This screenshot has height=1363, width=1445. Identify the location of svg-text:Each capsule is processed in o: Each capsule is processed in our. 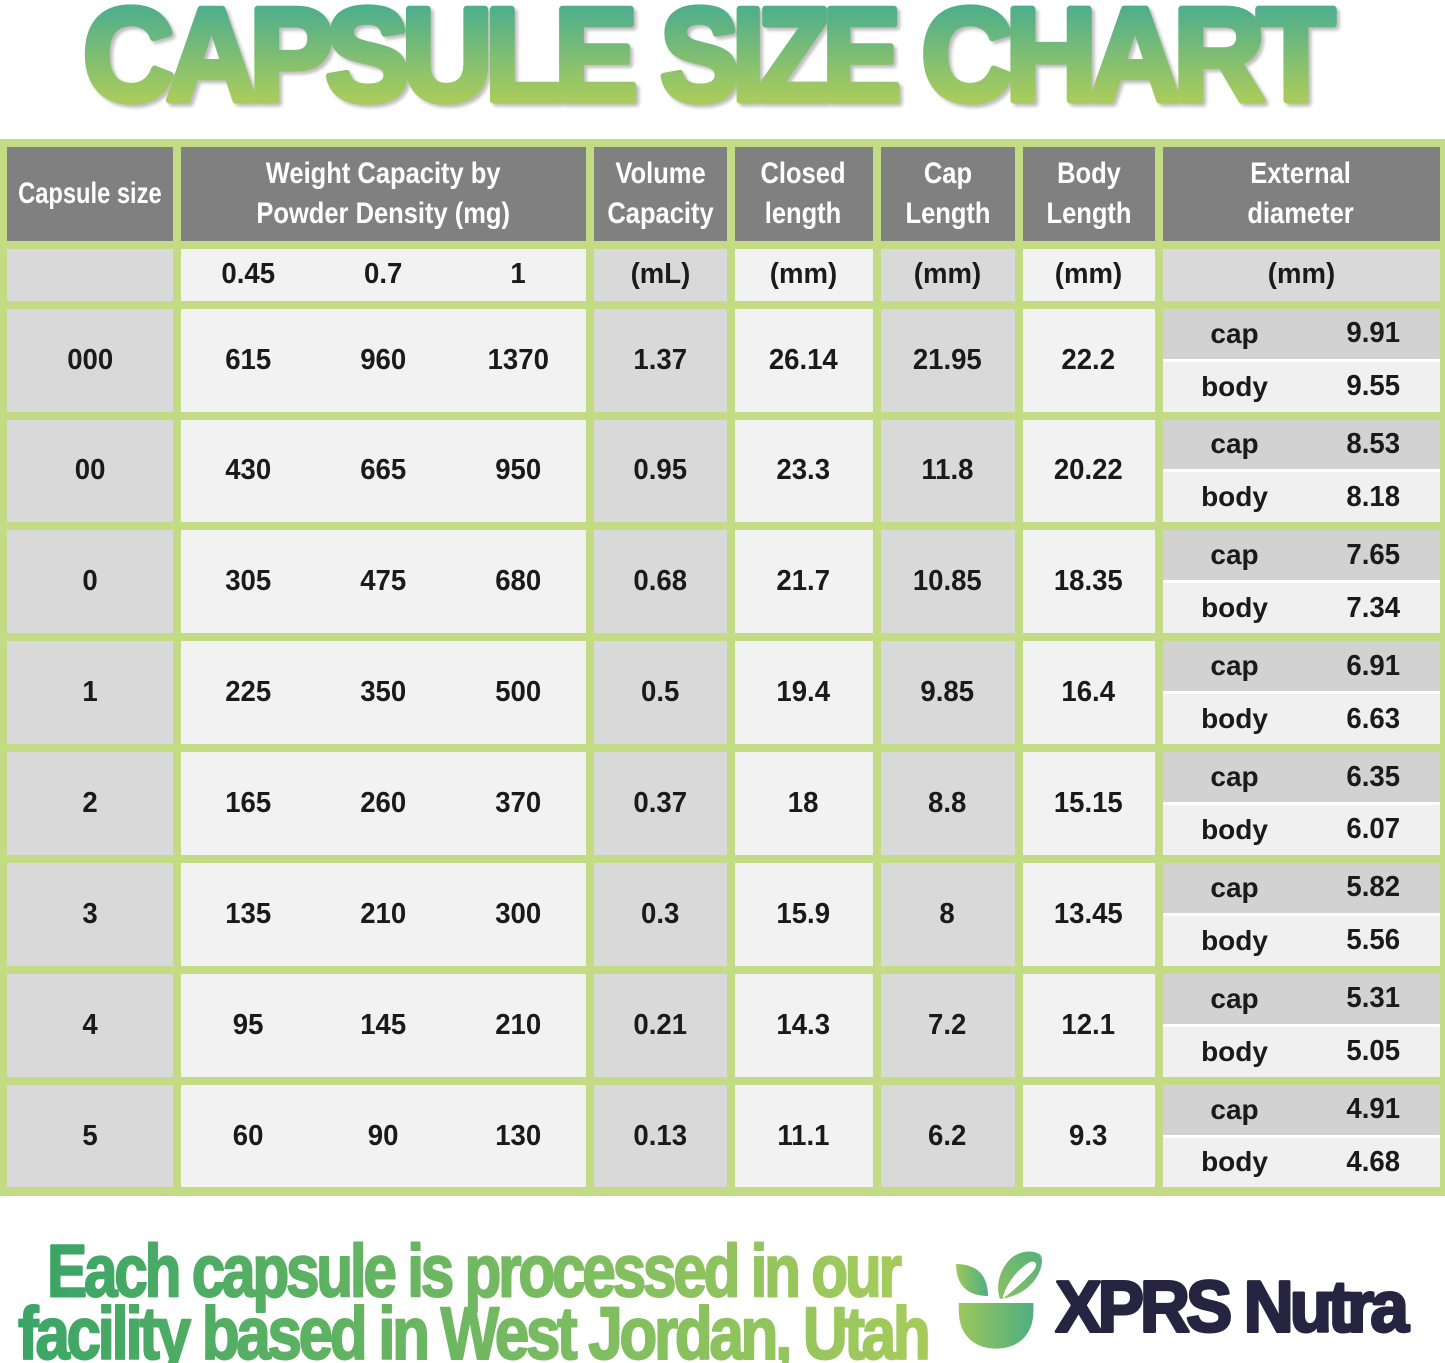
(474, 1272).